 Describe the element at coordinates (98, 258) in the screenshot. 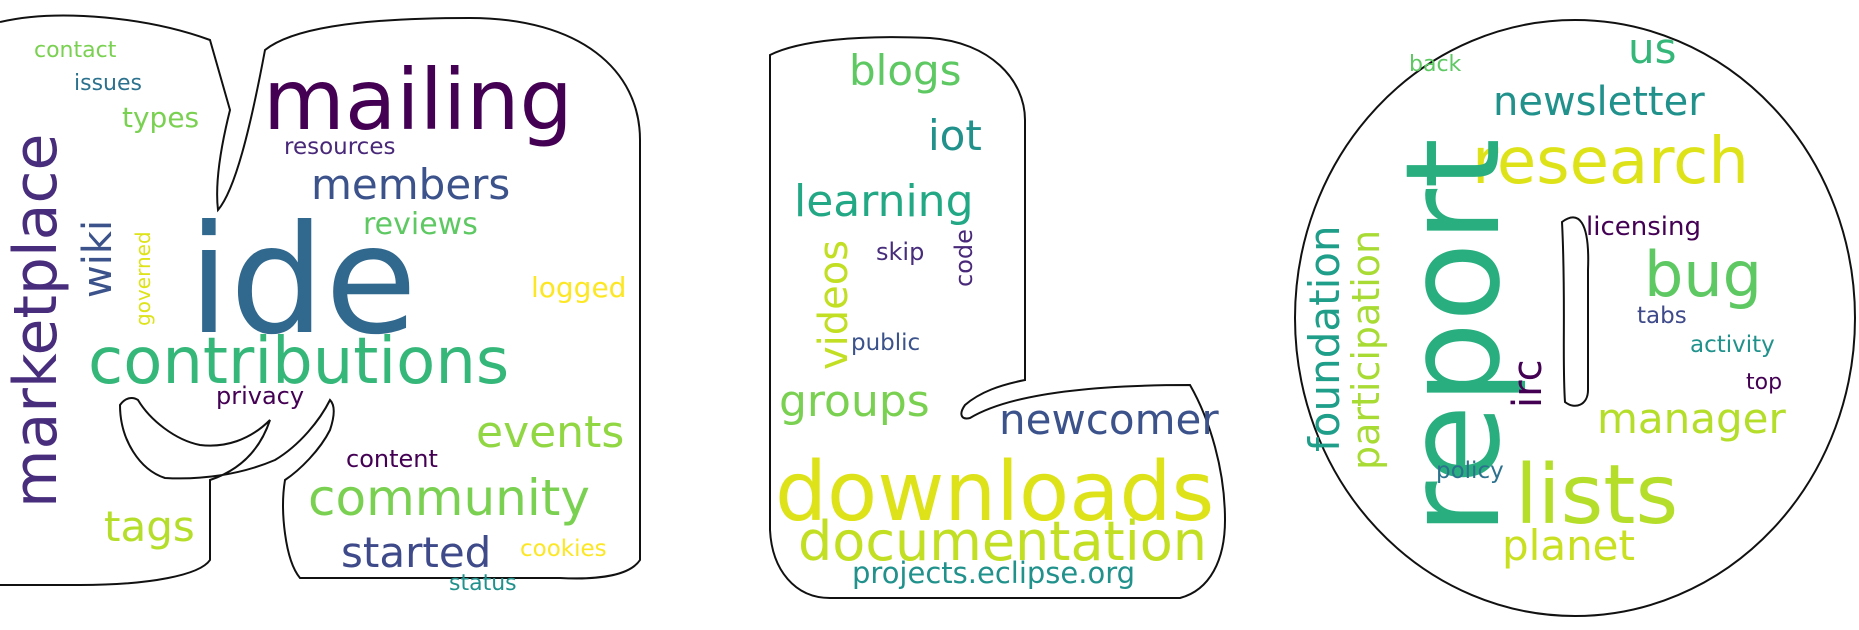

I see `word-wiki: wiki` at that location.